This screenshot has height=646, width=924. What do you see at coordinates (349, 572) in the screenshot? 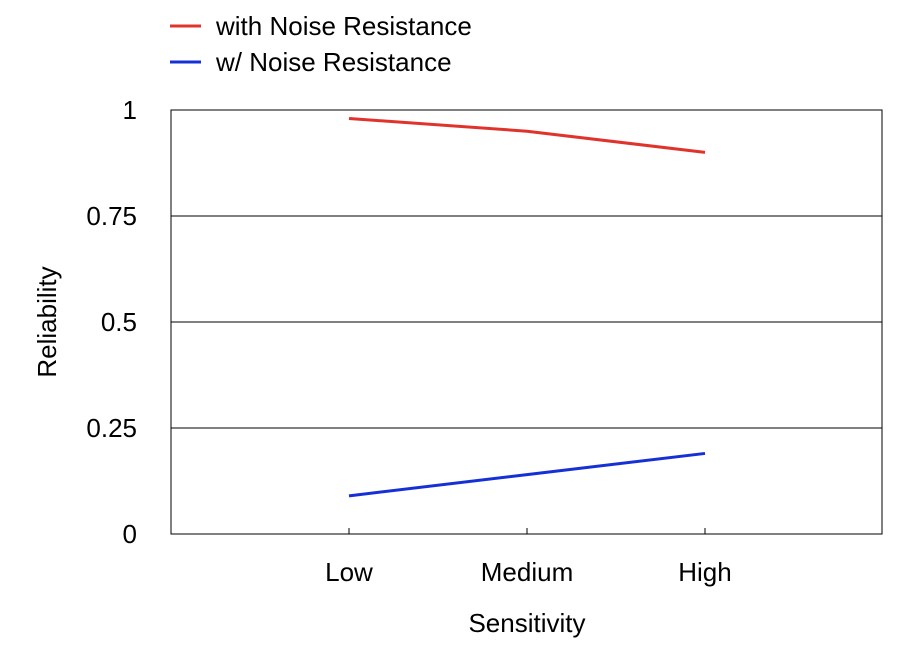
I see `x-tick-label: Low` at bounding box center [349, 572].